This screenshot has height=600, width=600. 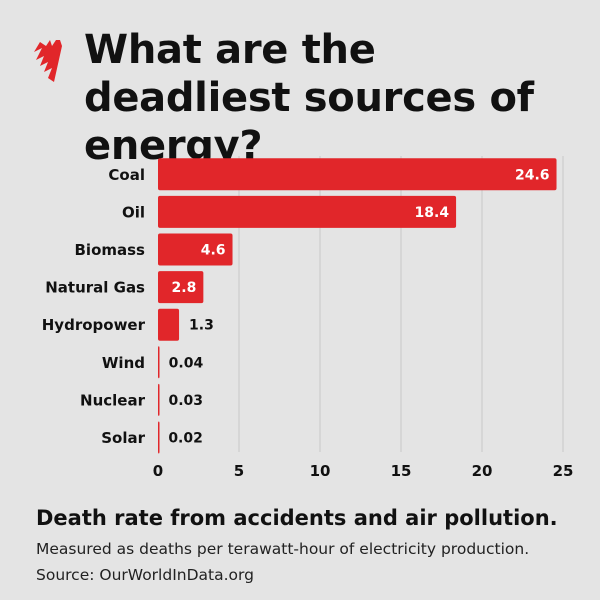 What do you see at coordinates (184, 288) in the screenshot?
I see `data-label: 2.8` at bounding box center [184, 288].